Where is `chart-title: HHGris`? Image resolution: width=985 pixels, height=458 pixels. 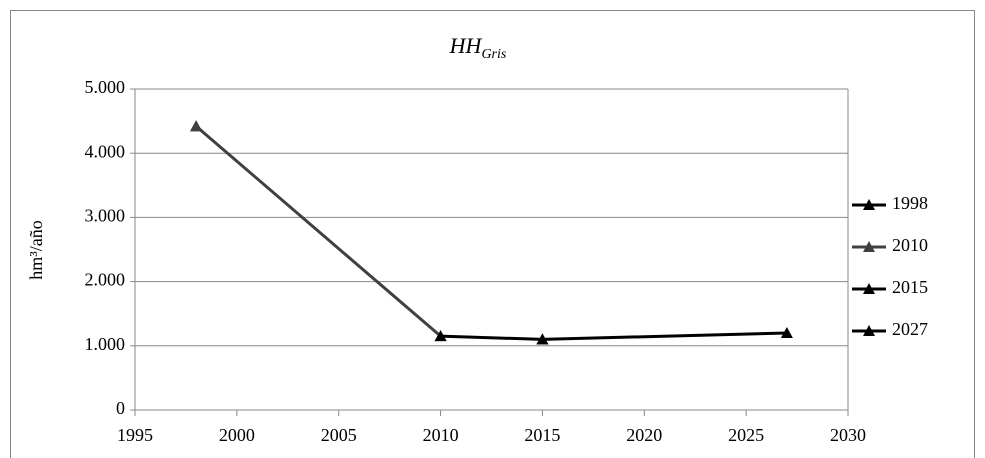
chart-title: HHGris is located at coordinates (478, 47).